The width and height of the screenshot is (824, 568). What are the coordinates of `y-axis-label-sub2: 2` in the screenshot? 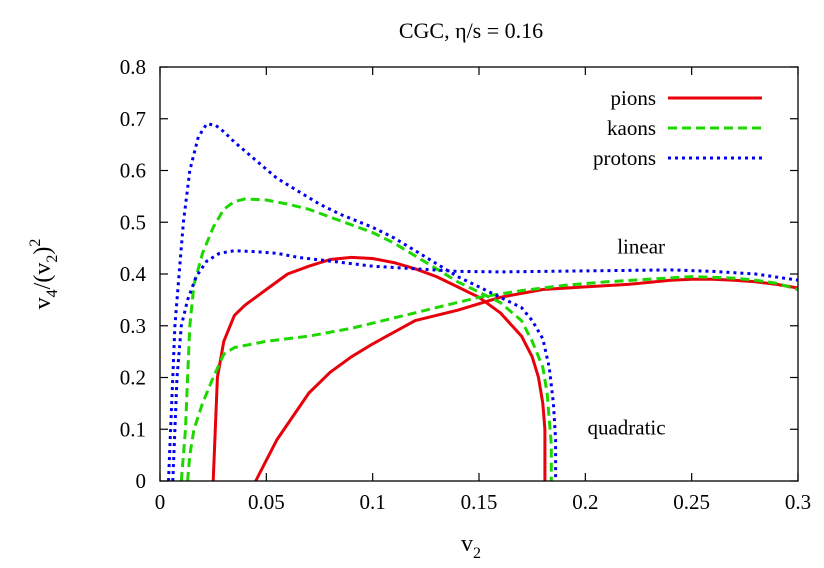 It's located at (52, 259).